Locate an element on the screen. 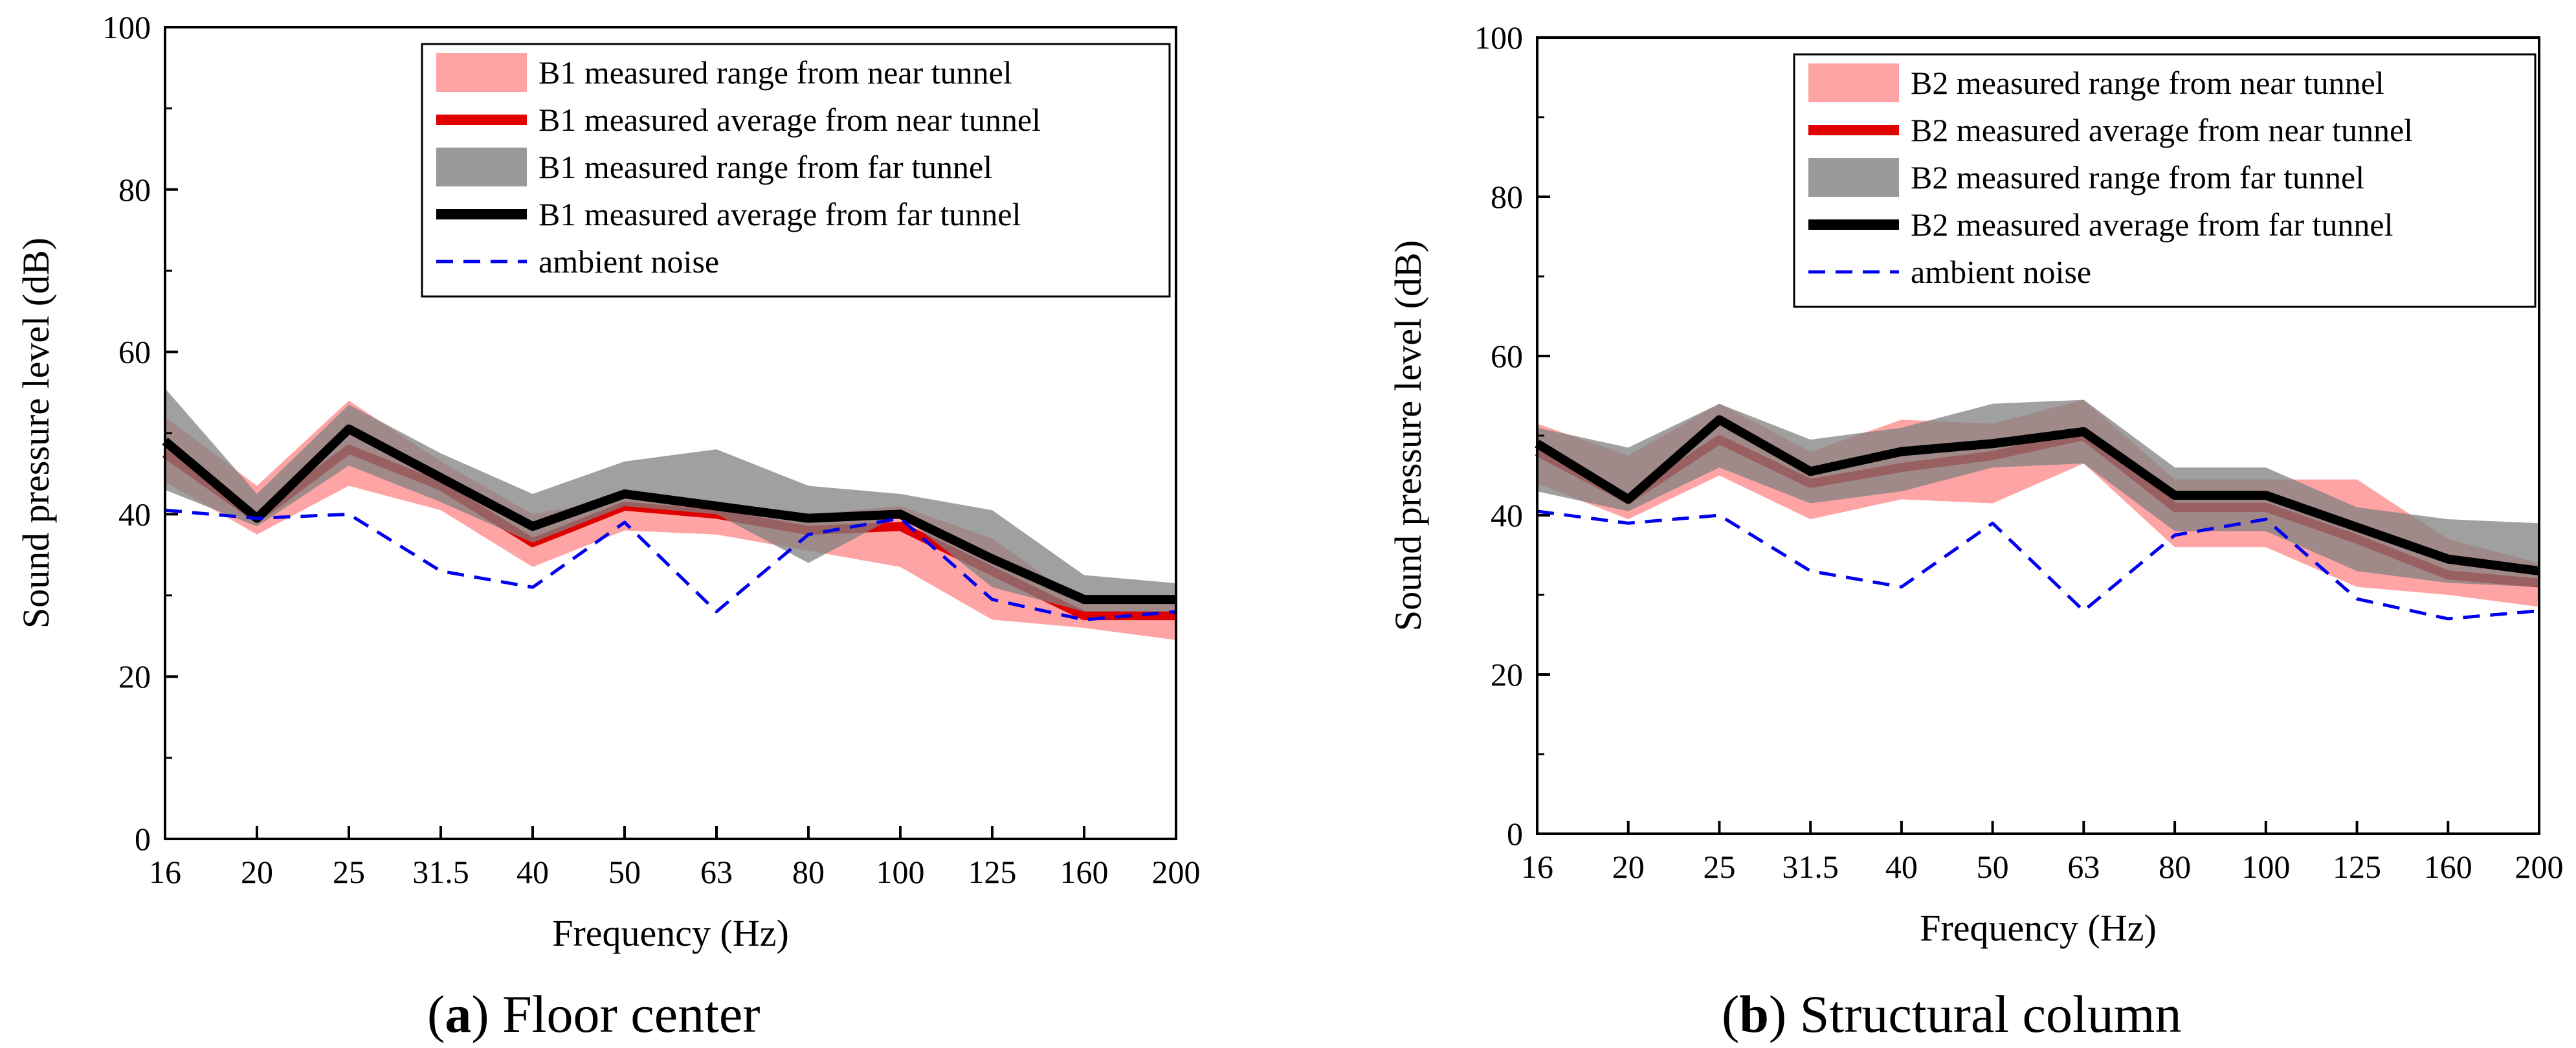 The height and width of the screenshot is (1048, 2576). range-band is located at coordinates (2038, 493).